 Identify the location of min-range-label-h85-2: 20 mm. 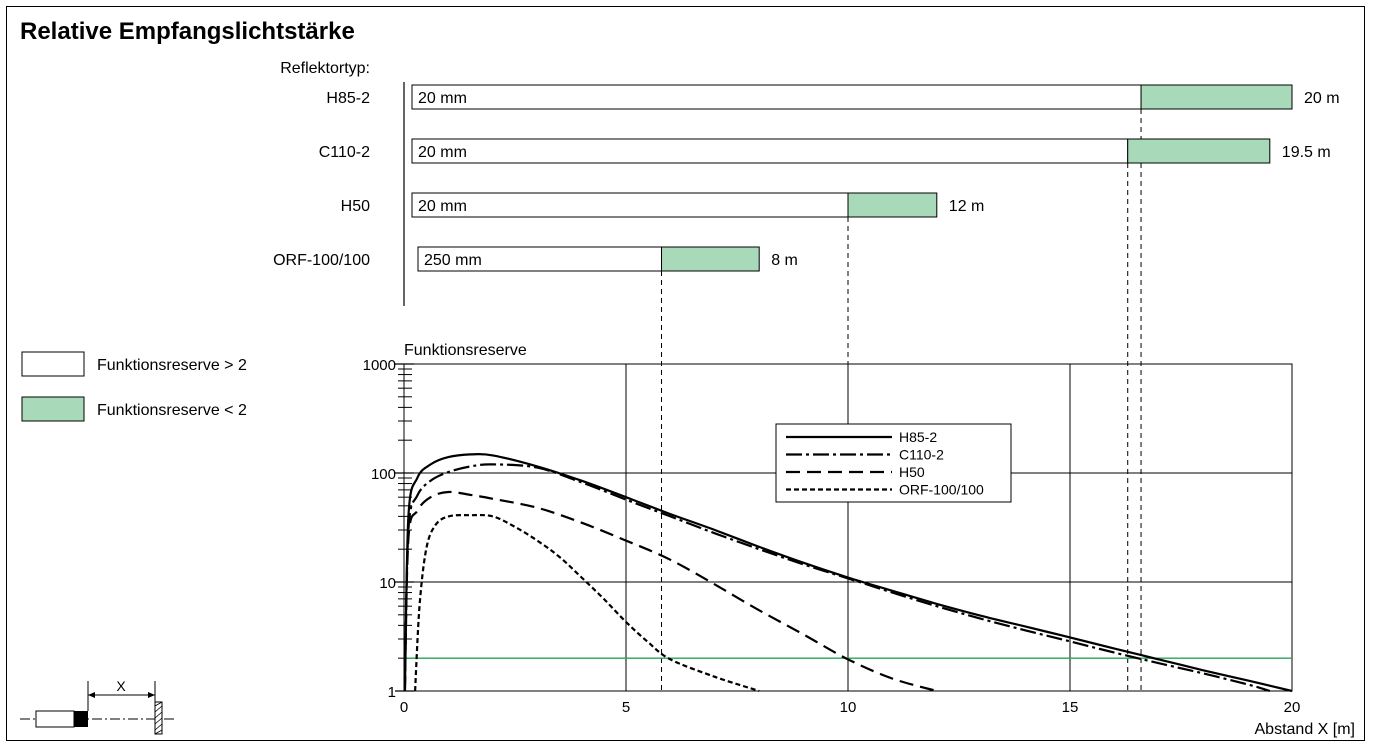
(442, 98).